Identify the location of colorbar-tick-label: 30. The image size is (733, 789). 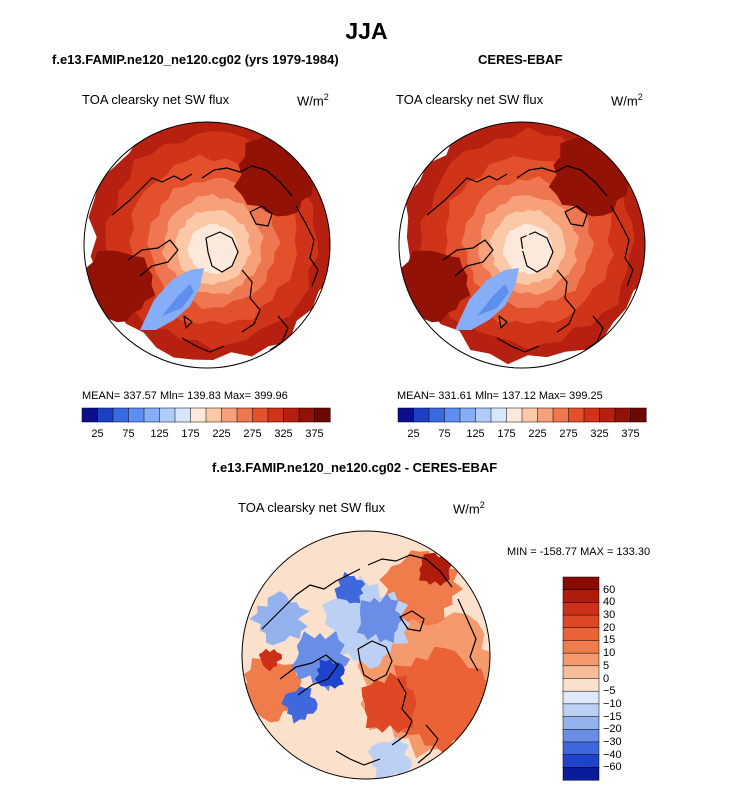
(609, 615).